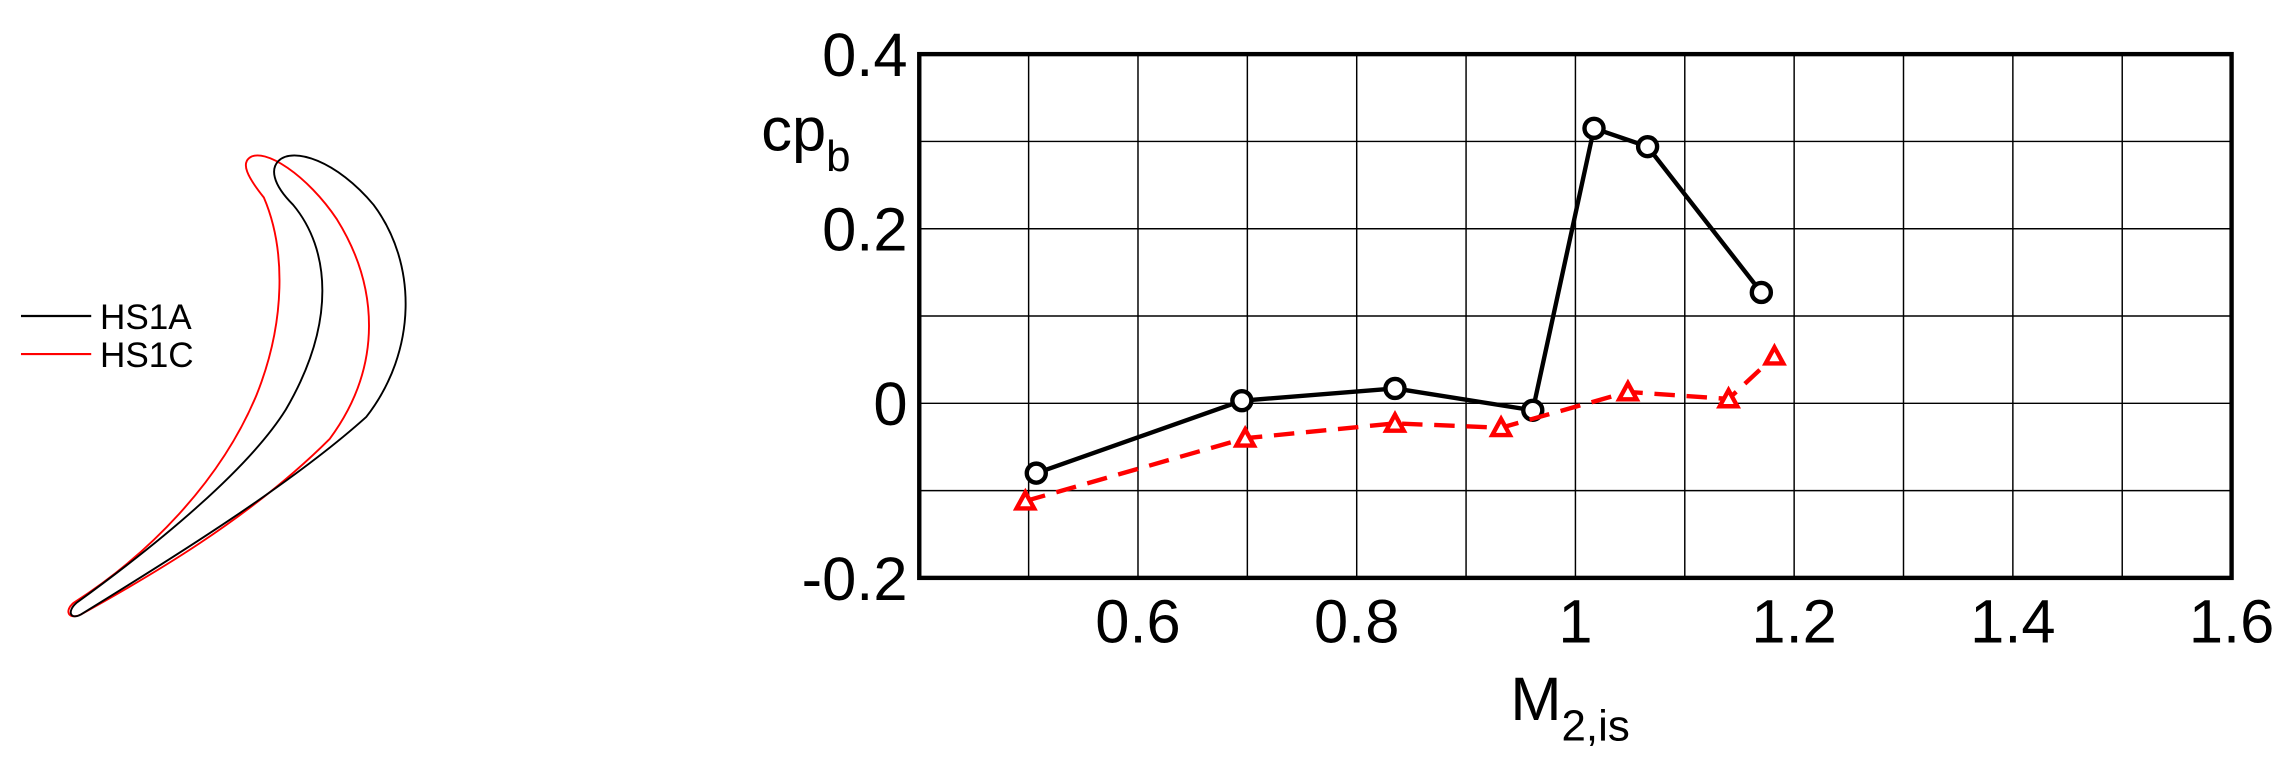  I want to click on x-tick-label: 0.6, so click(1137, 621).